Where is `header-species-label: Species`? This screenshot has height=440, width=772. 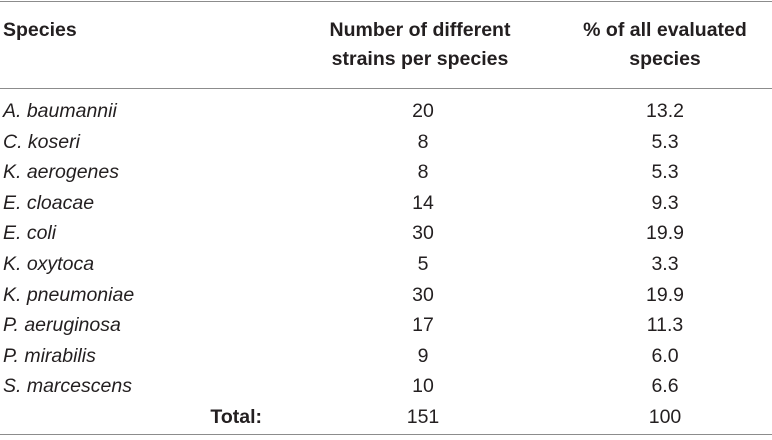
header-species-label: Species is located at coordinates (40, 30).